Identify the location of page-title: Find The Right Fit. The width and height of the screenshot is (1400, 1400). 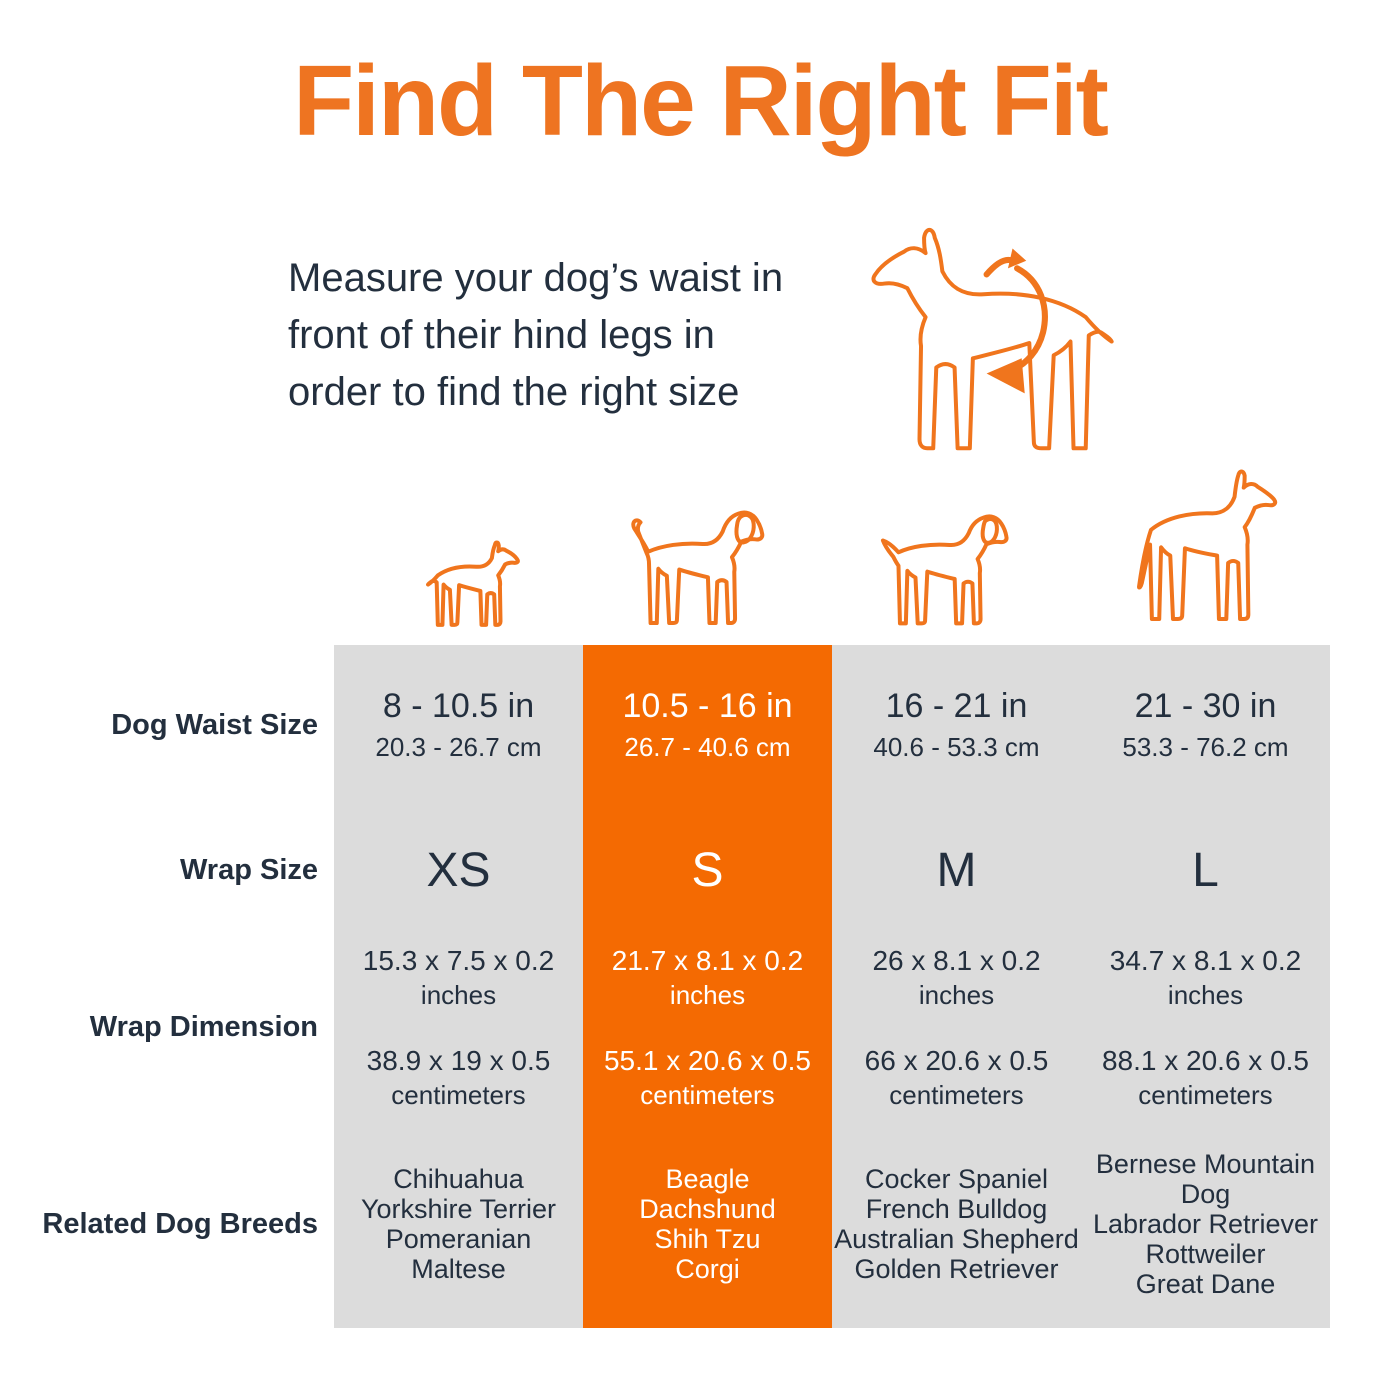
(701, 101).